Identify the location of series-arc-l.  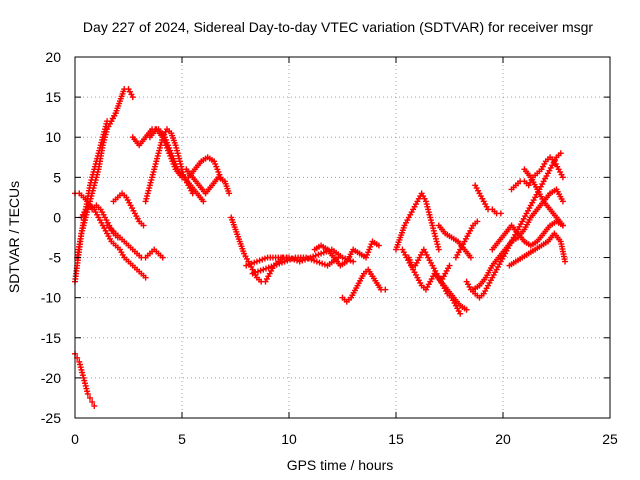
(259, 249).